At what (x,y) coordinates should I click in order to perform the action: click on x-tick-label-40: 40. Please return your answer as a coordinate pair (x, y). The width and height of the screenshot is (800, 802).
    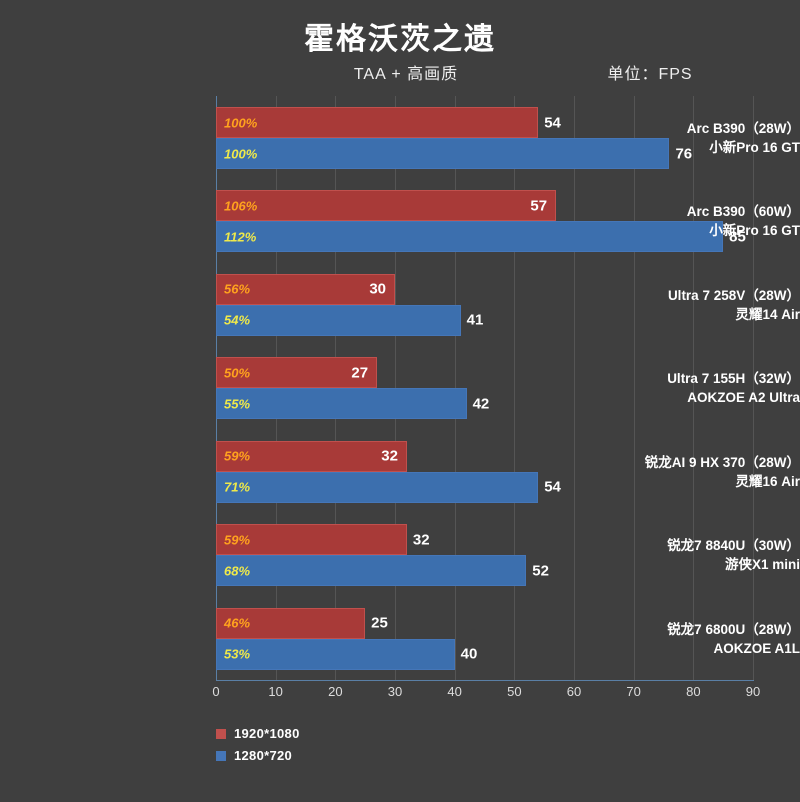
    Looking at the image, I should click on (454, 691).